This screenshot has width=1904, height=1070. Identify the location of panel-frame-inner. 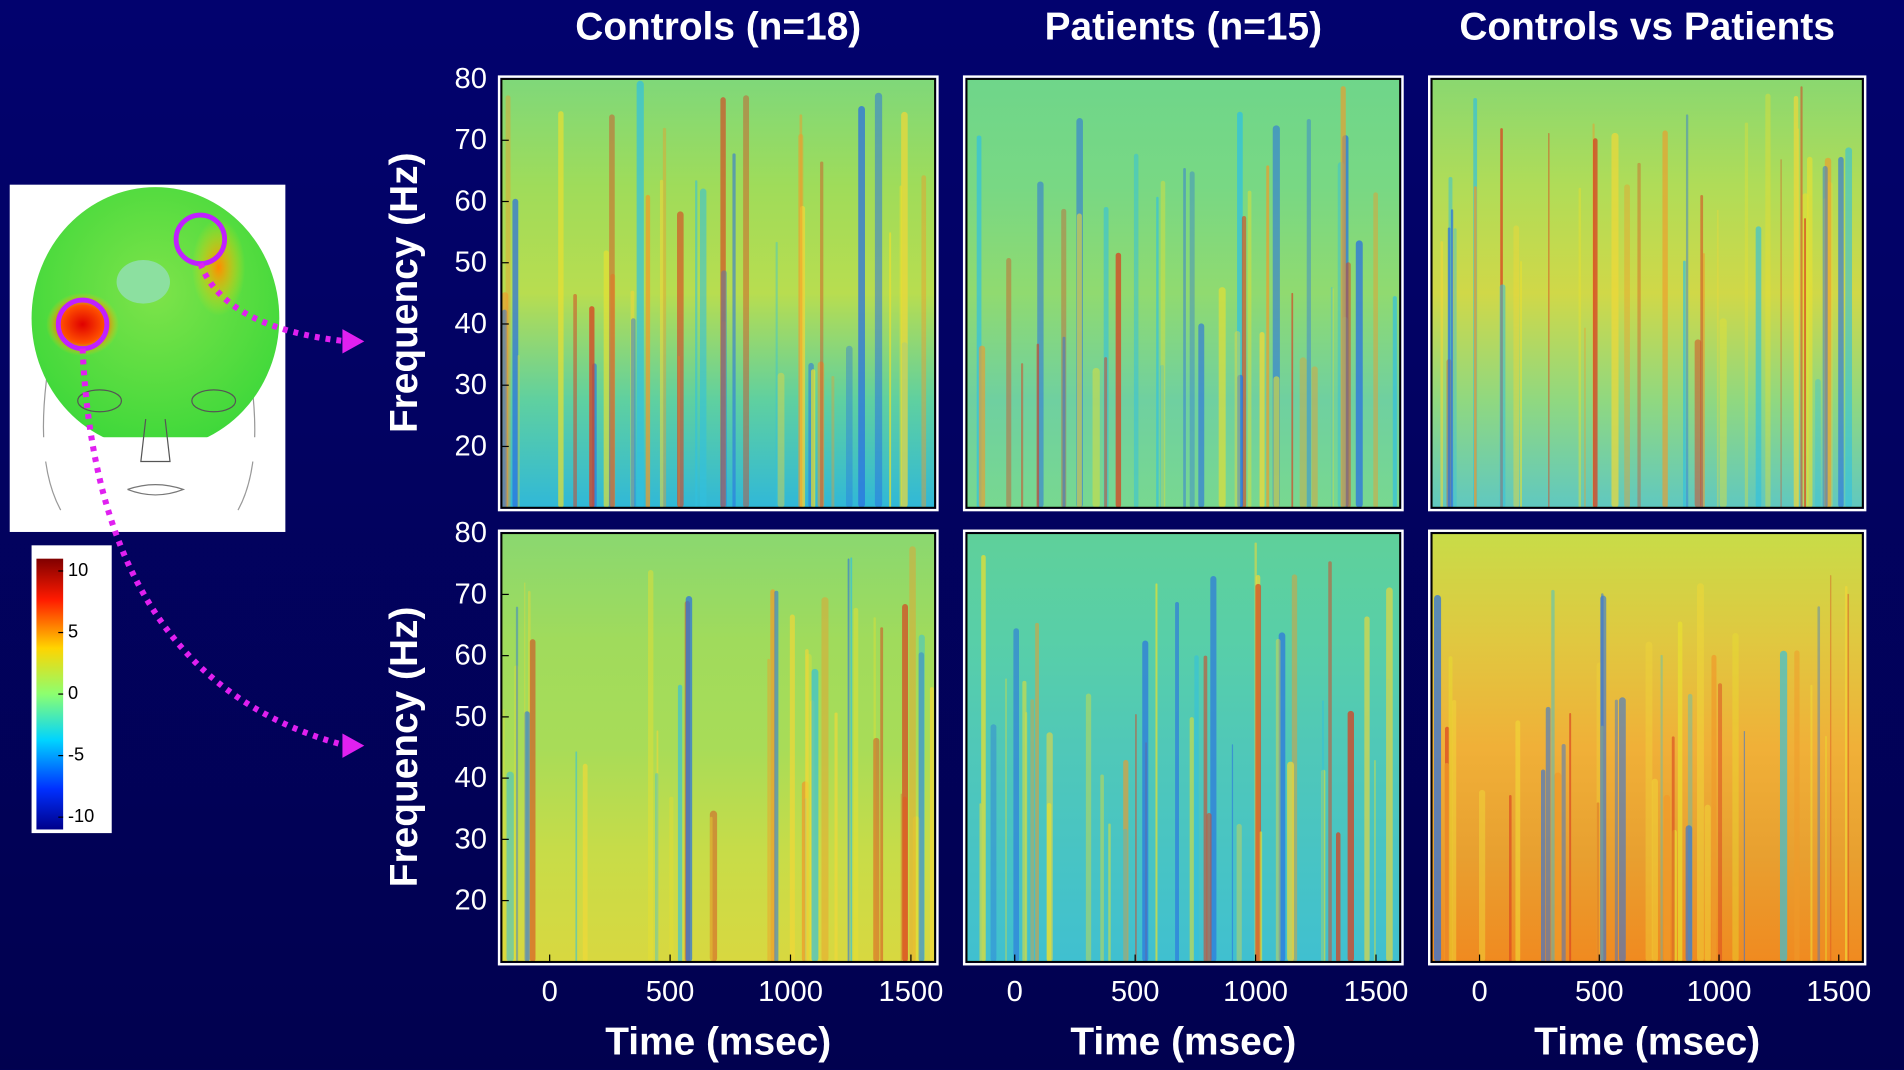
(1183, 747).